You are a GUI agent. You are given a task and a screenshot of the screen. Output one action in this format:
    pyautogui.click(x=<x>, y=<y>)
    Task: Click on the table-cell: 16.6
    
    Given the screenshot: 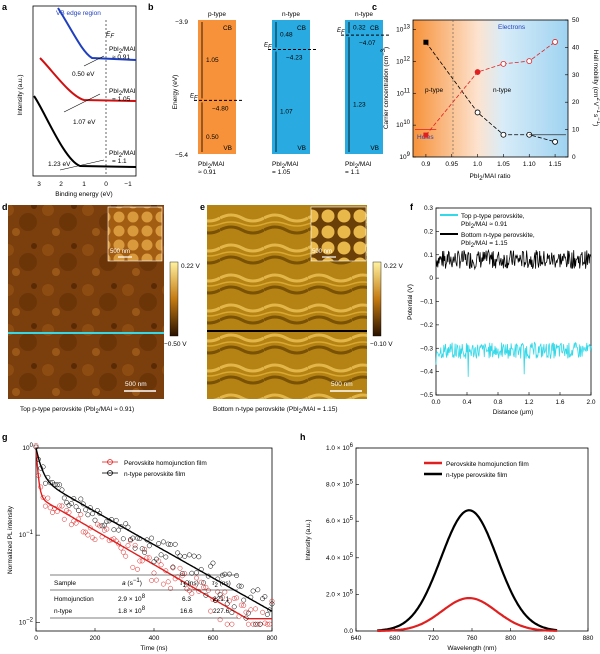 What is the action you would take?
    pyautogui.click(x=186, y=611)
    